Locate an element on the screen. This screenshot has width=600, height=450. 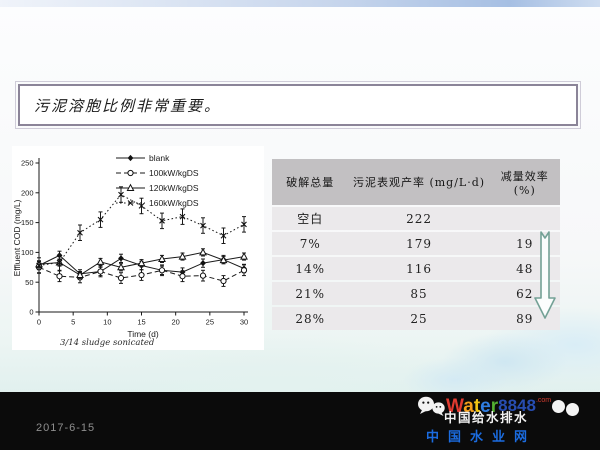
table-cell: 222 is located at coordinates (419, 218).